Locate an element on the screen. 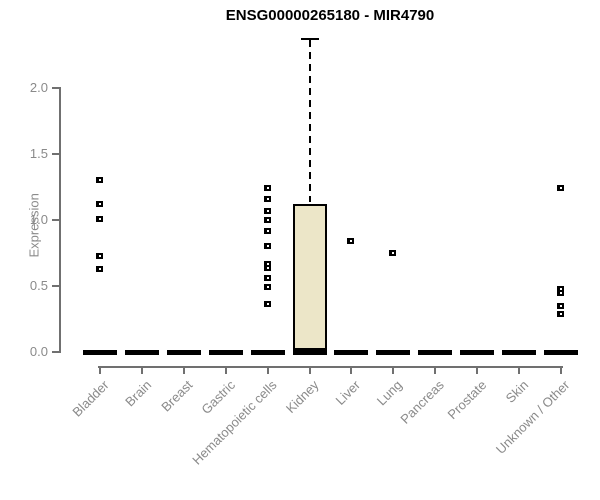  x-axis-category-label: Unknown / Other is located at coordinates (533, 417).